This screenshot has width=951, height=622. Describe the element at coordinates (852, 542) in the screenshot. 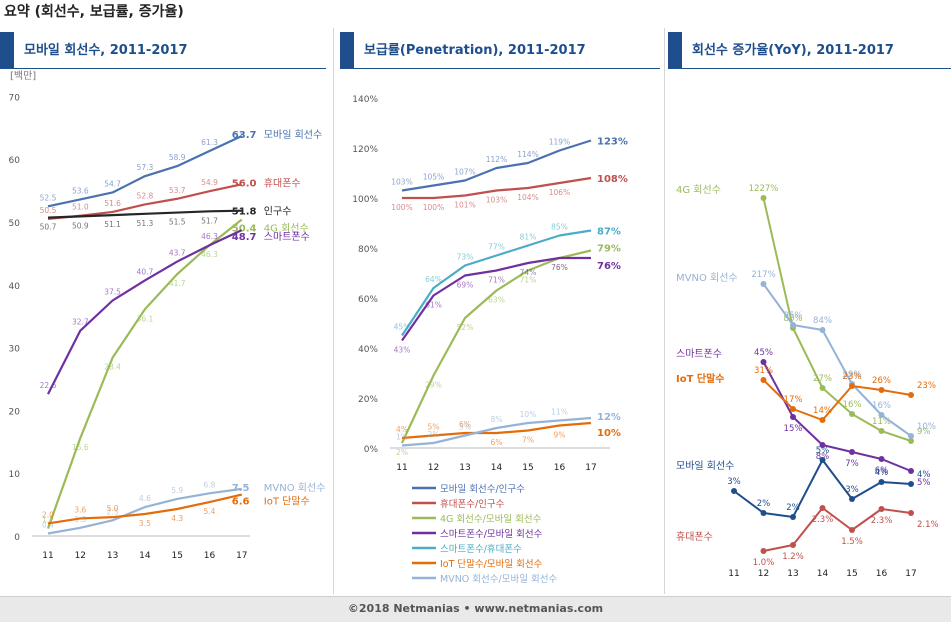

I see `data-label: 1.5%` at that location.